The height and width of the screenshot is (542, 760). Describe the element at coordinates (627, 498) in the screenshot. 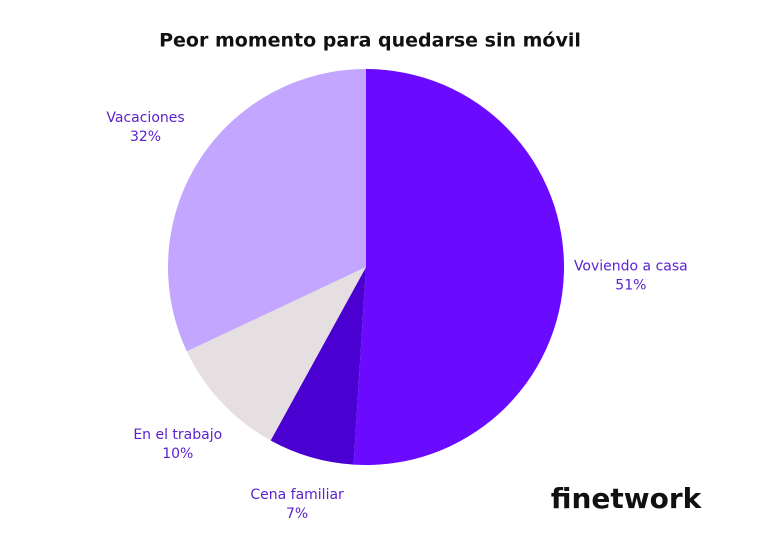

I see `logo: finetwork` at that location.